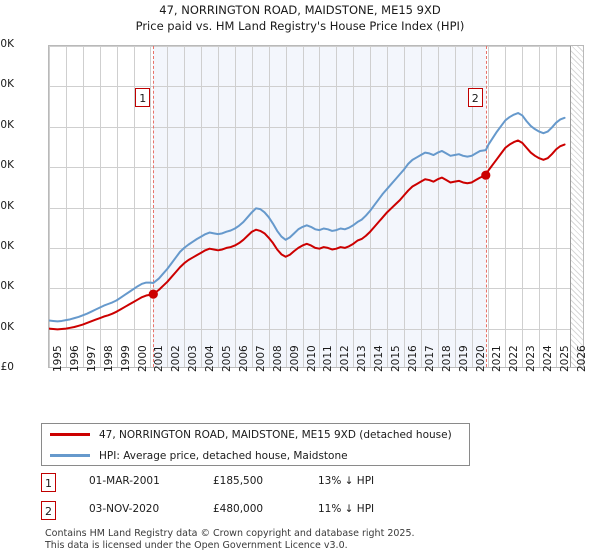 This screenshot has width=600, height=560. Describe the element at coordinates (124, 481) in the screenshot. I see `transaction-date-1: 01-MAR-2001` at that location.